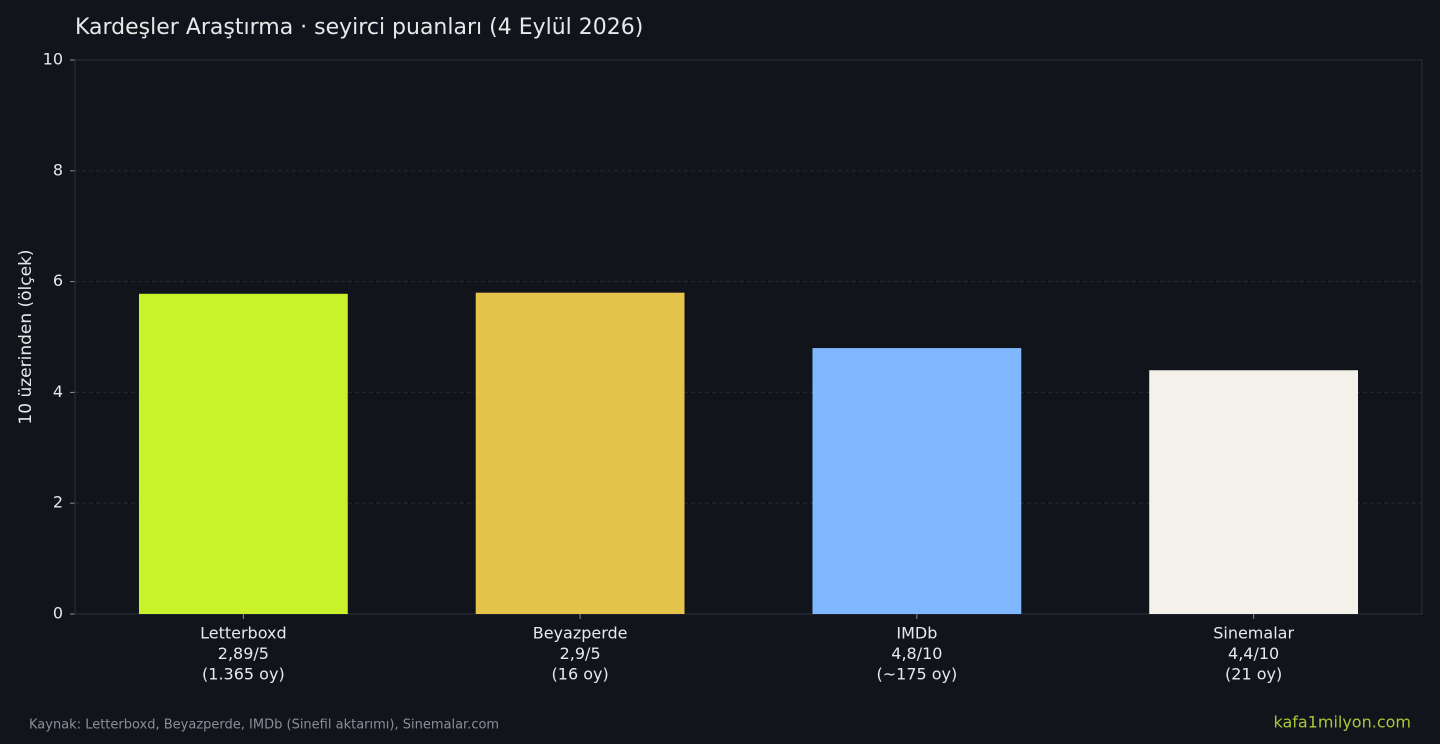 The image size is (1440, 744). What do you see at coordinates (916, 653) in the screenshot?
I see `x-tick-label: 4,8/10` at bounding box center [916, 653].